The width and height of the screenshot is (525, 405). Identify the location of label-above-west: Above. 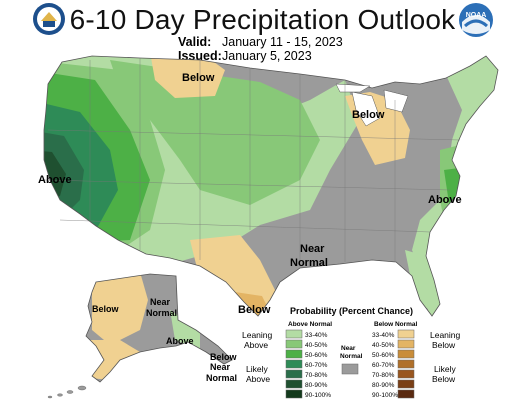
(55, 180).